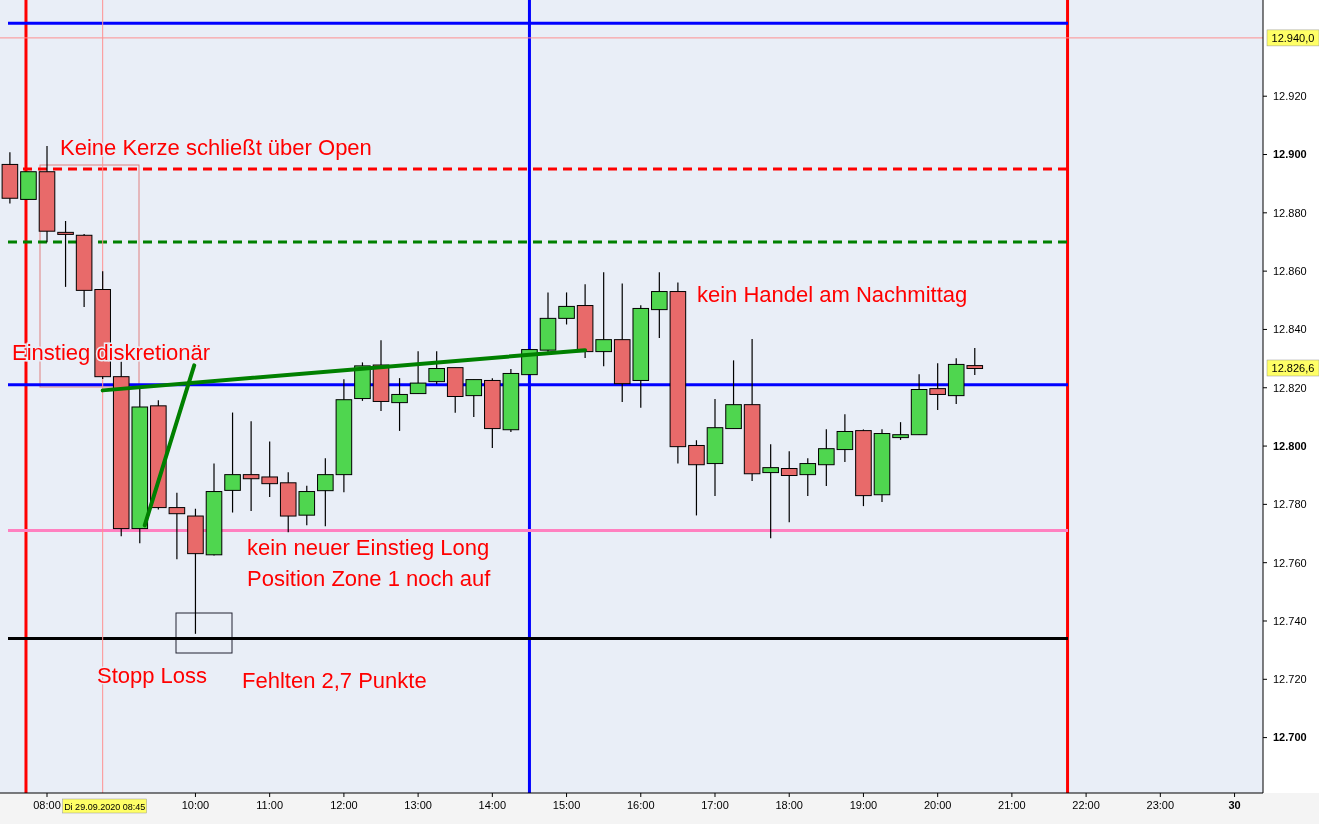  What do you see at coordinates (1012, 805) in the screenshot?
I see `x-tick-label: 21:00` at bounding box center [1012, 805].